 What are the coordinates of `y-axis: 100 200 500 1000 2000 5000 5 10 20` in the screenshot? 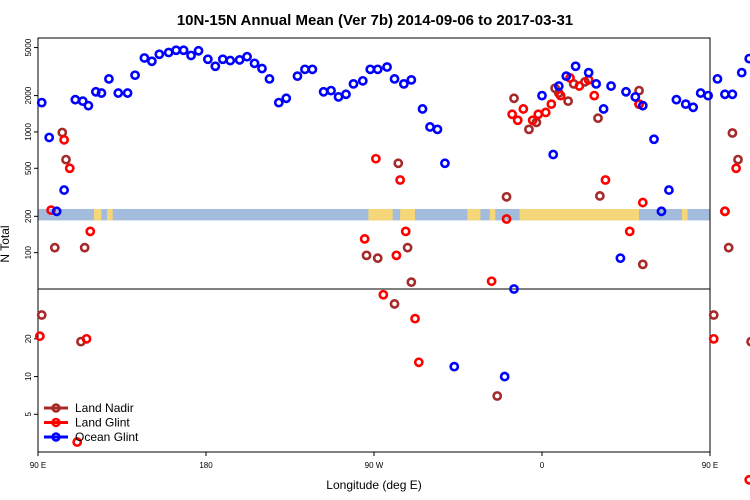 It's located at (31, 227).